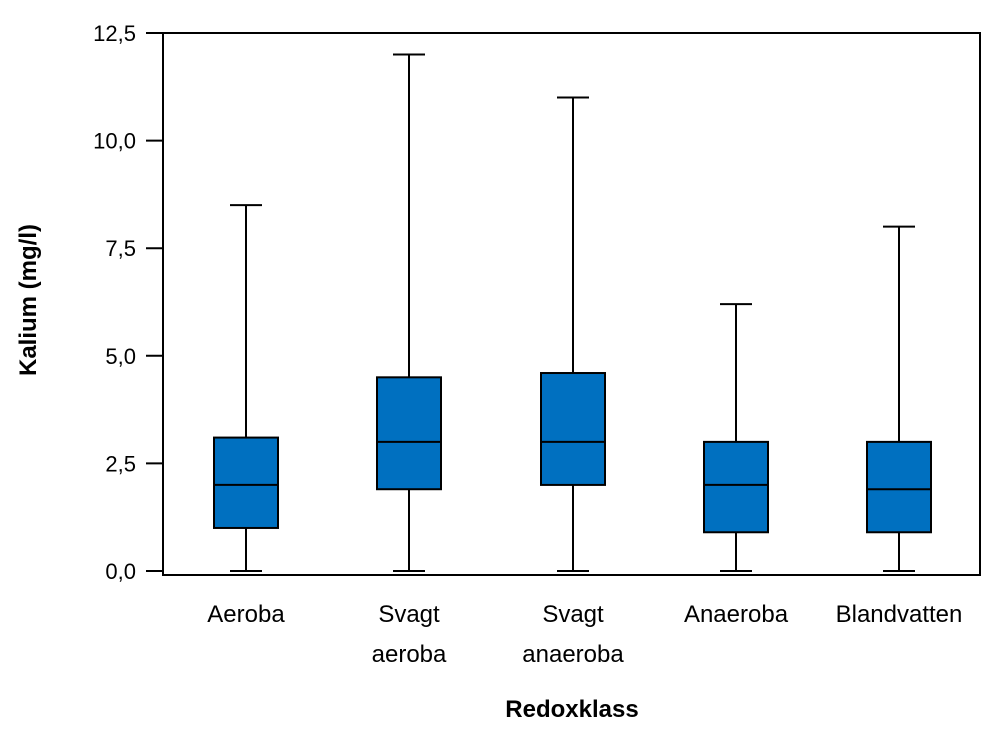 This screenshot has height=750, width=1000. I want to click on category-label: Anaeroba, so click(736, 614).